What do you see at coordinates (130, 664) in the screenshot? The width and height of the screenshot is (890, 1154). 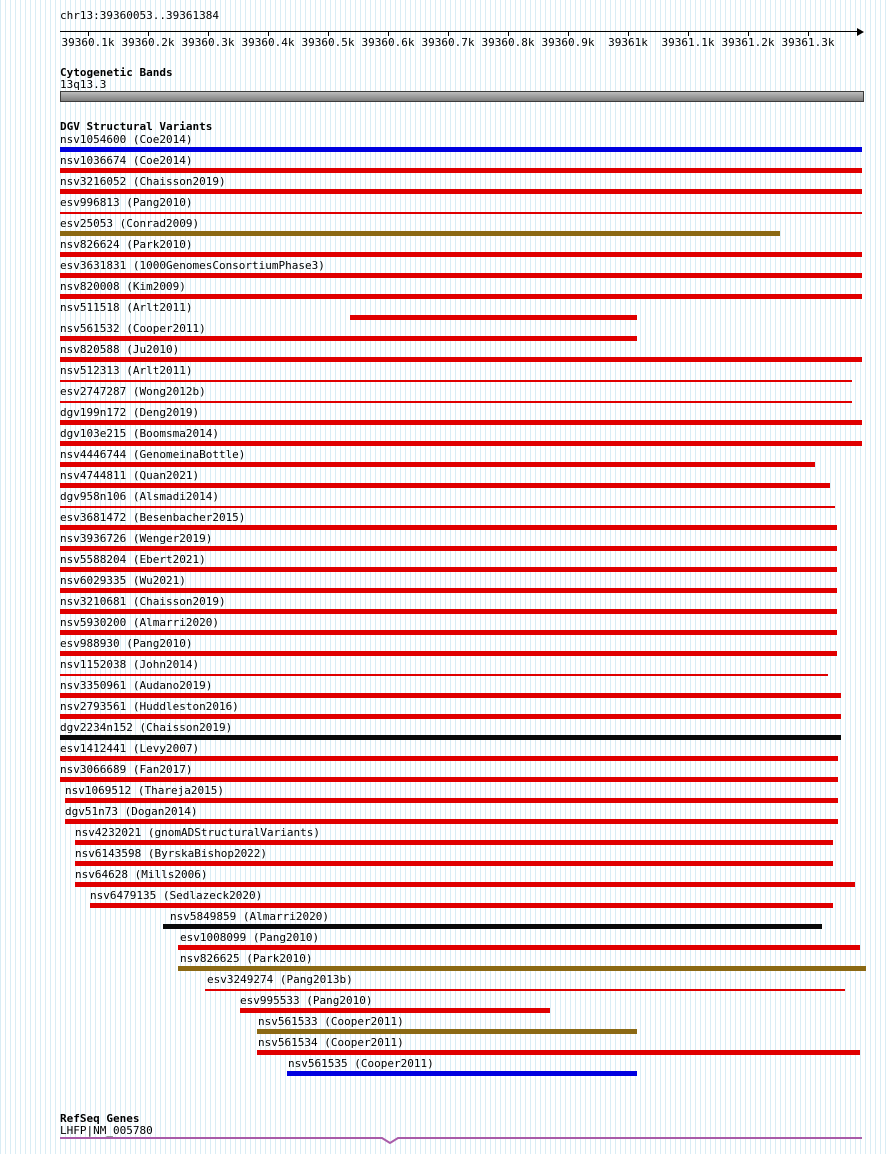 I see `variant-label: nsv1152038 (John2014)` at bounding box center [130, 664].